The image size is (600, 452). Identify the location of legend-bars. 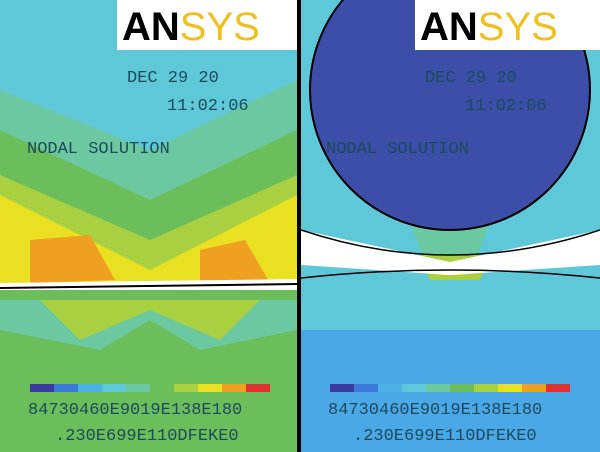
(300, 388).